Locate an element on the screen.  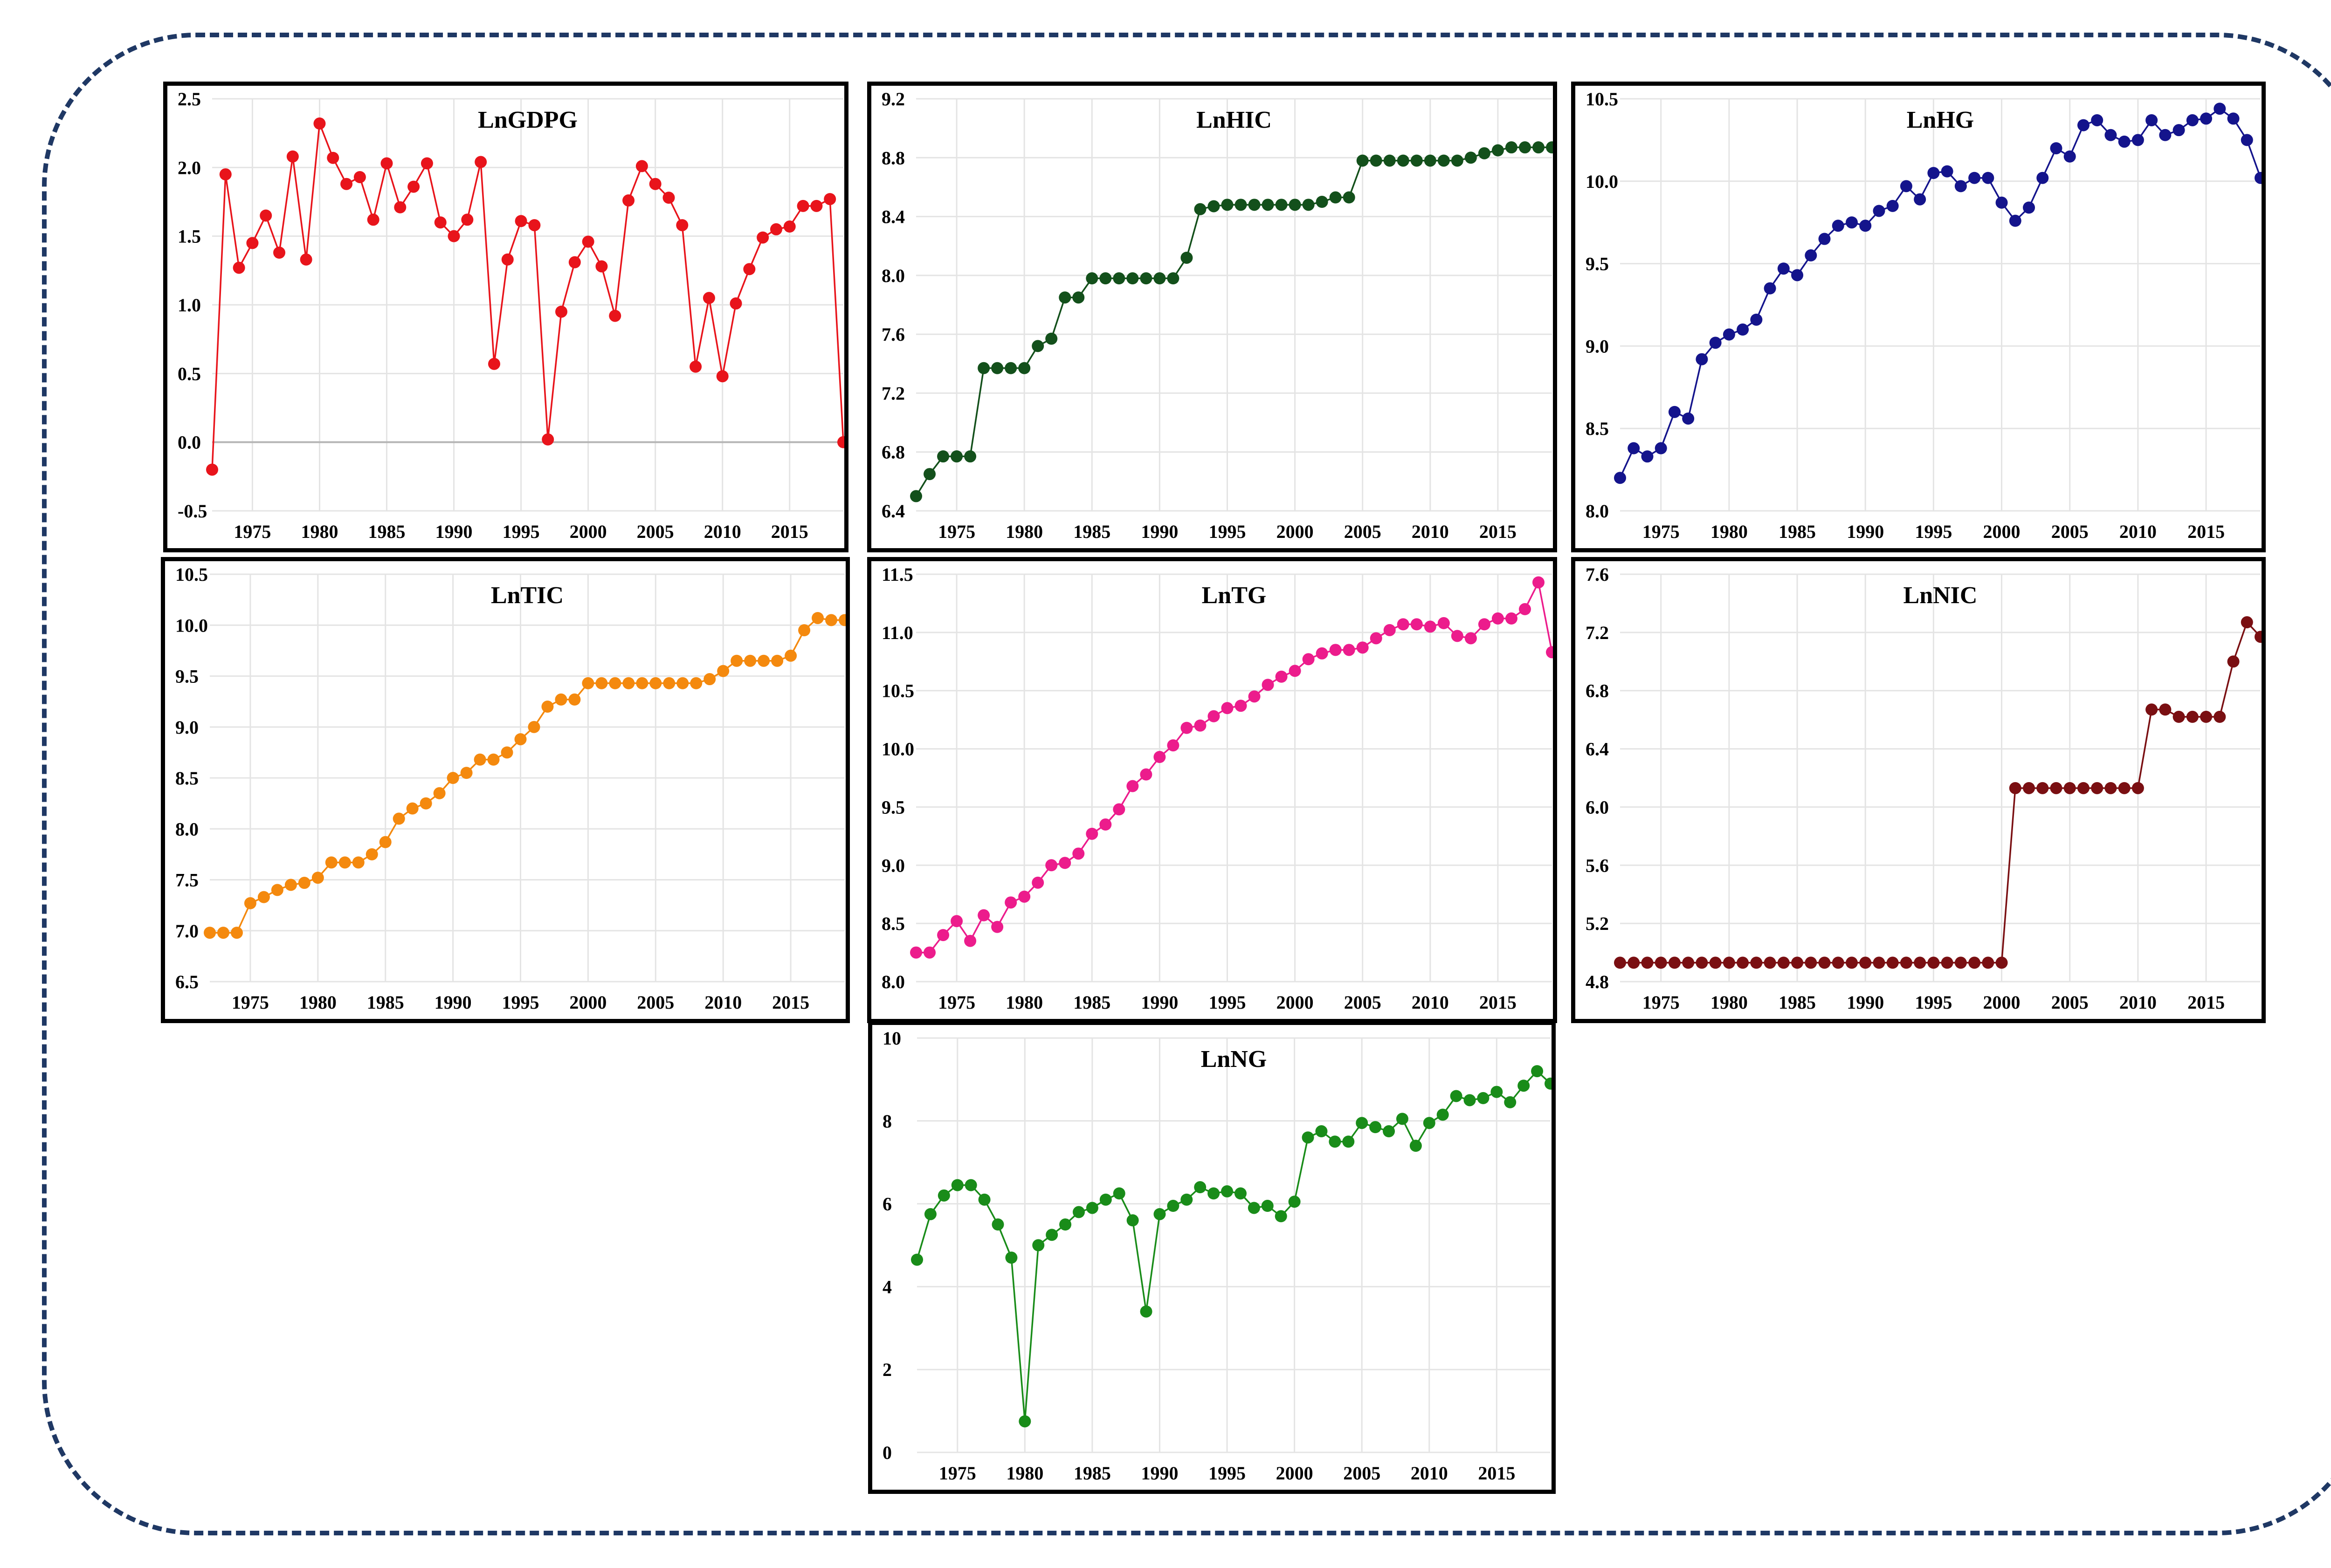
y-tick-label: 7.5 is located at coordinates (187, 880).